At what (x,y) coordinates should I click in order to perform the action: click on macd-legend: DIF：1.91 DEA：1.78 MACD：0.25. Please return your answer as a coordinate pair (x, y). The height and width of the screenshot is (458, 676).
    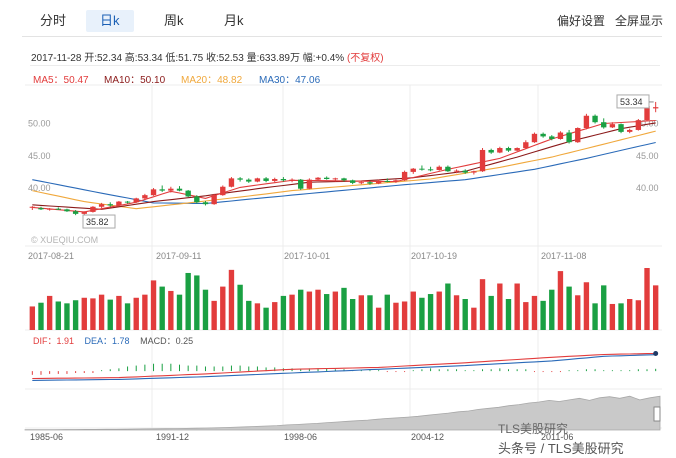
    Looking at the image, I should click on (113, 340).